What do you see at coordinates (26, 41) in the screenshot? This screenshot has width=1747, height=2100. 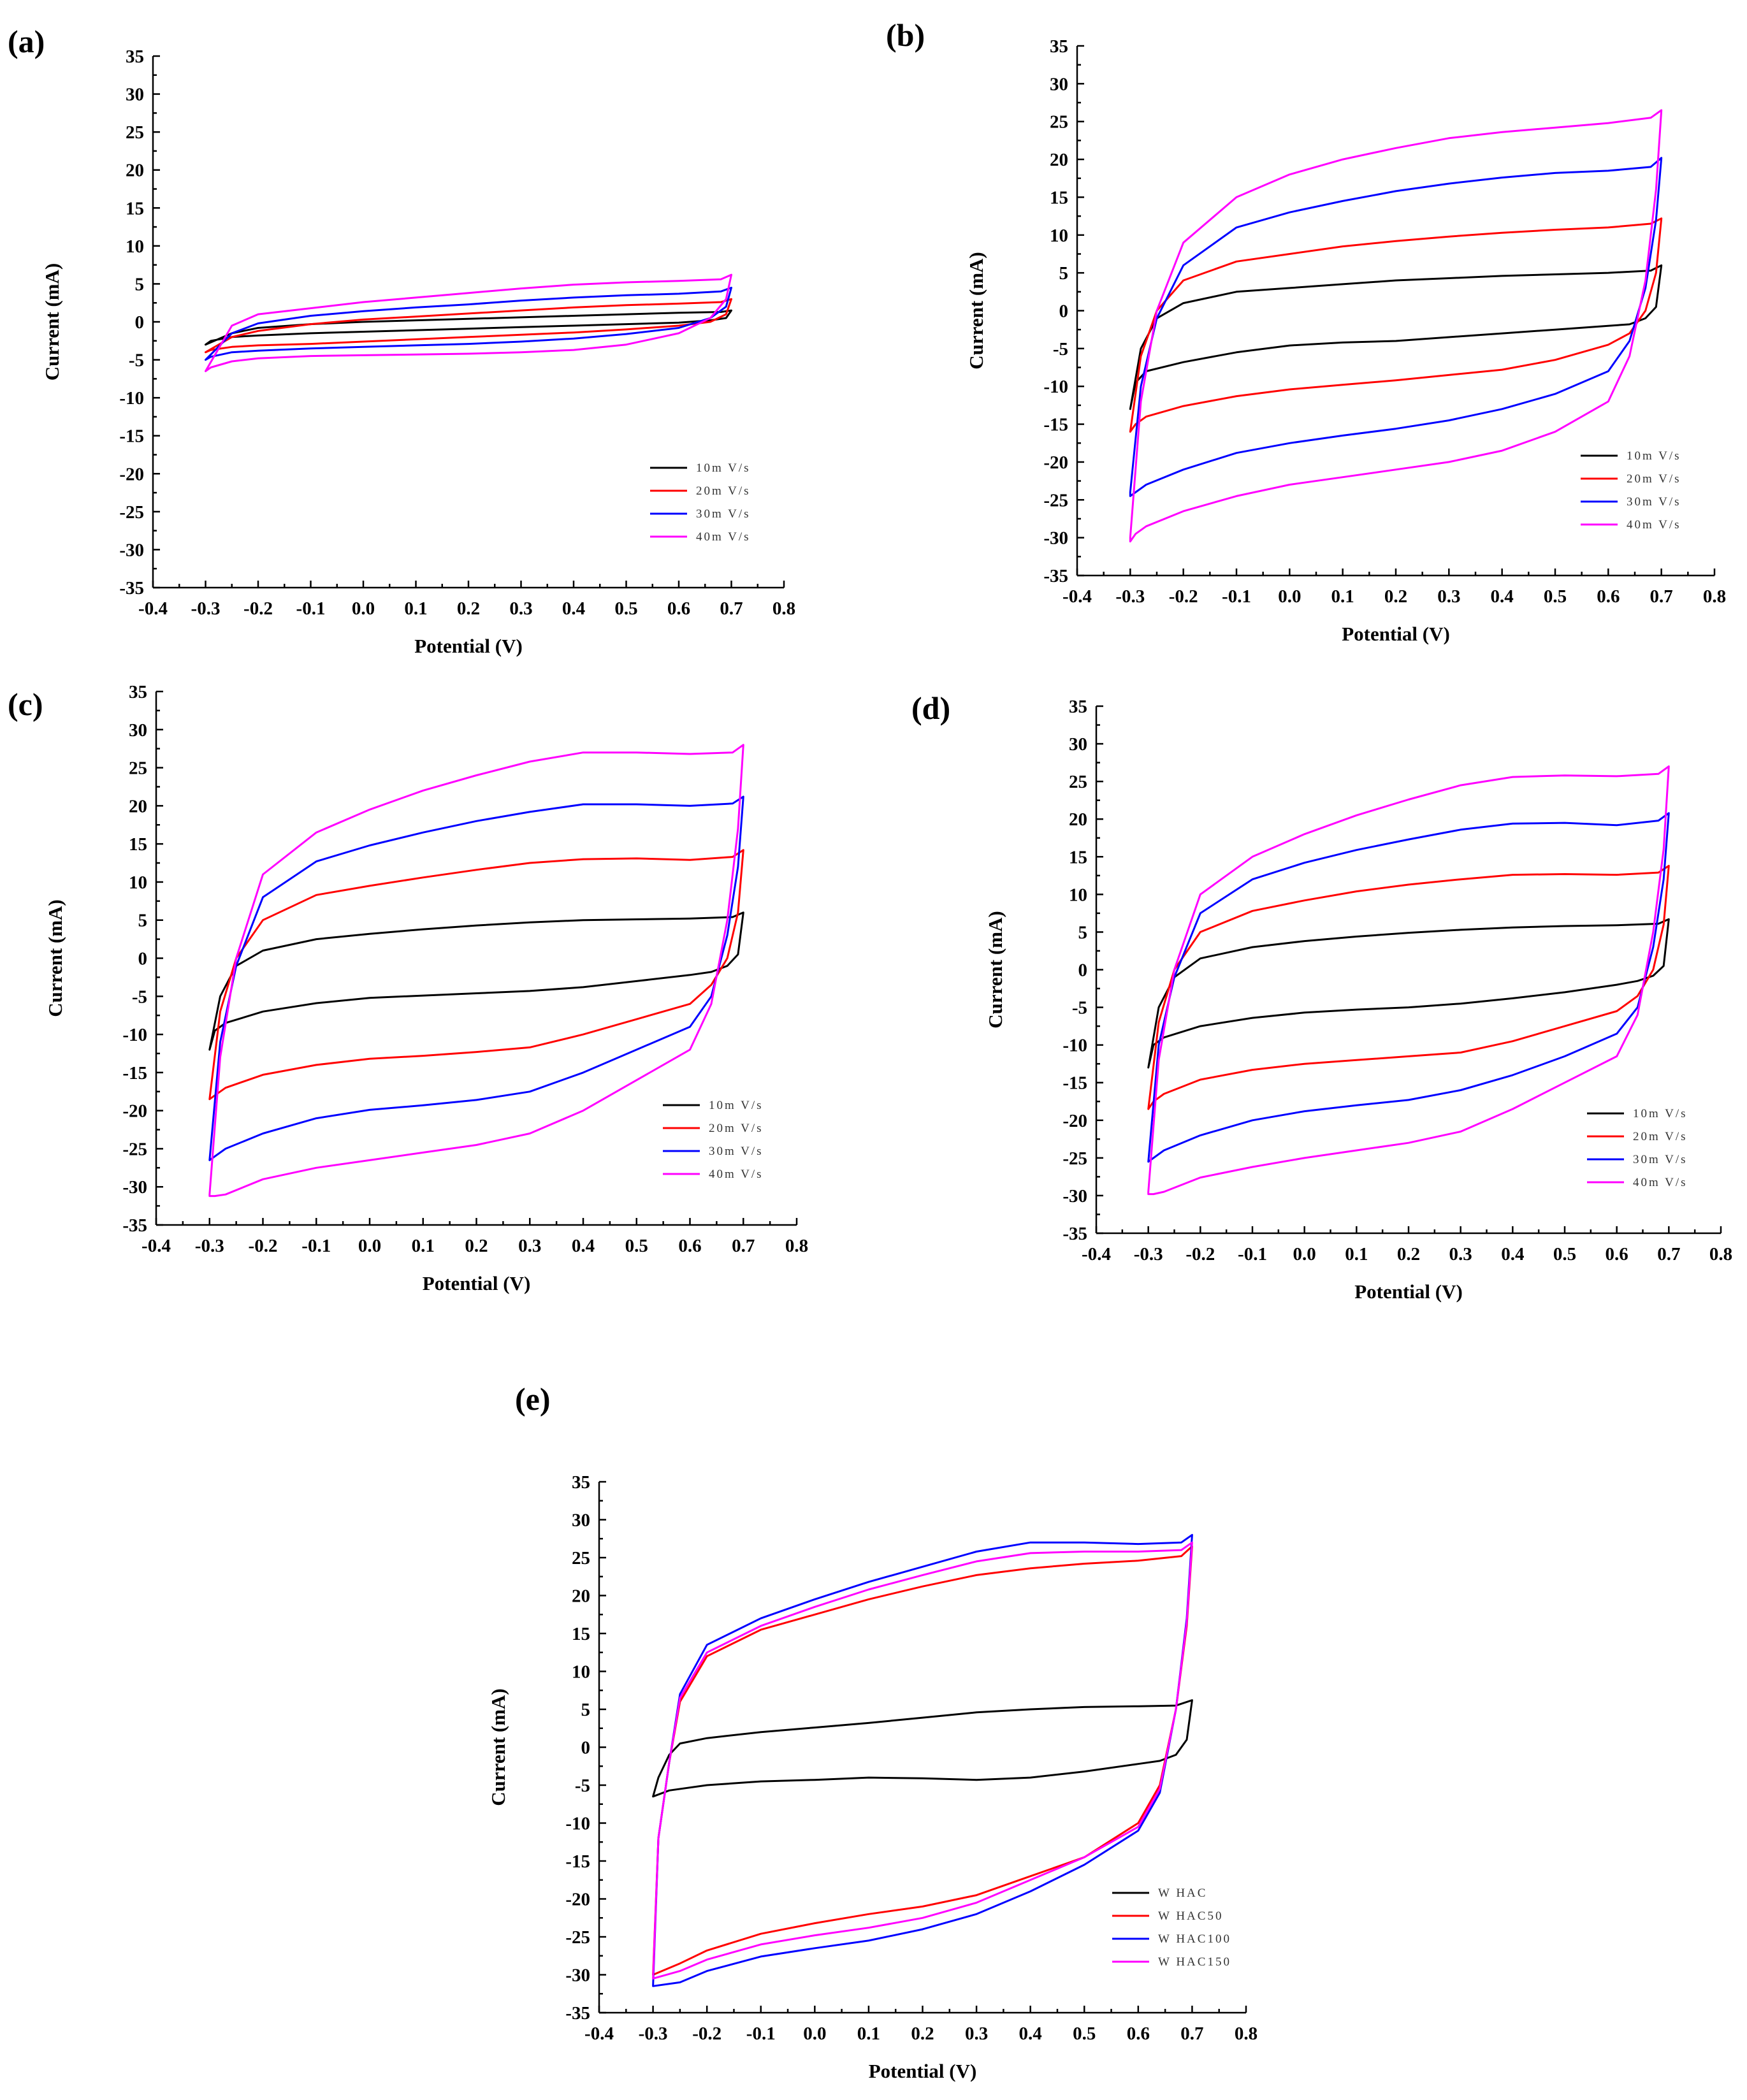 I see `panel-label-a: (a)` at bounding box center [26, 41].